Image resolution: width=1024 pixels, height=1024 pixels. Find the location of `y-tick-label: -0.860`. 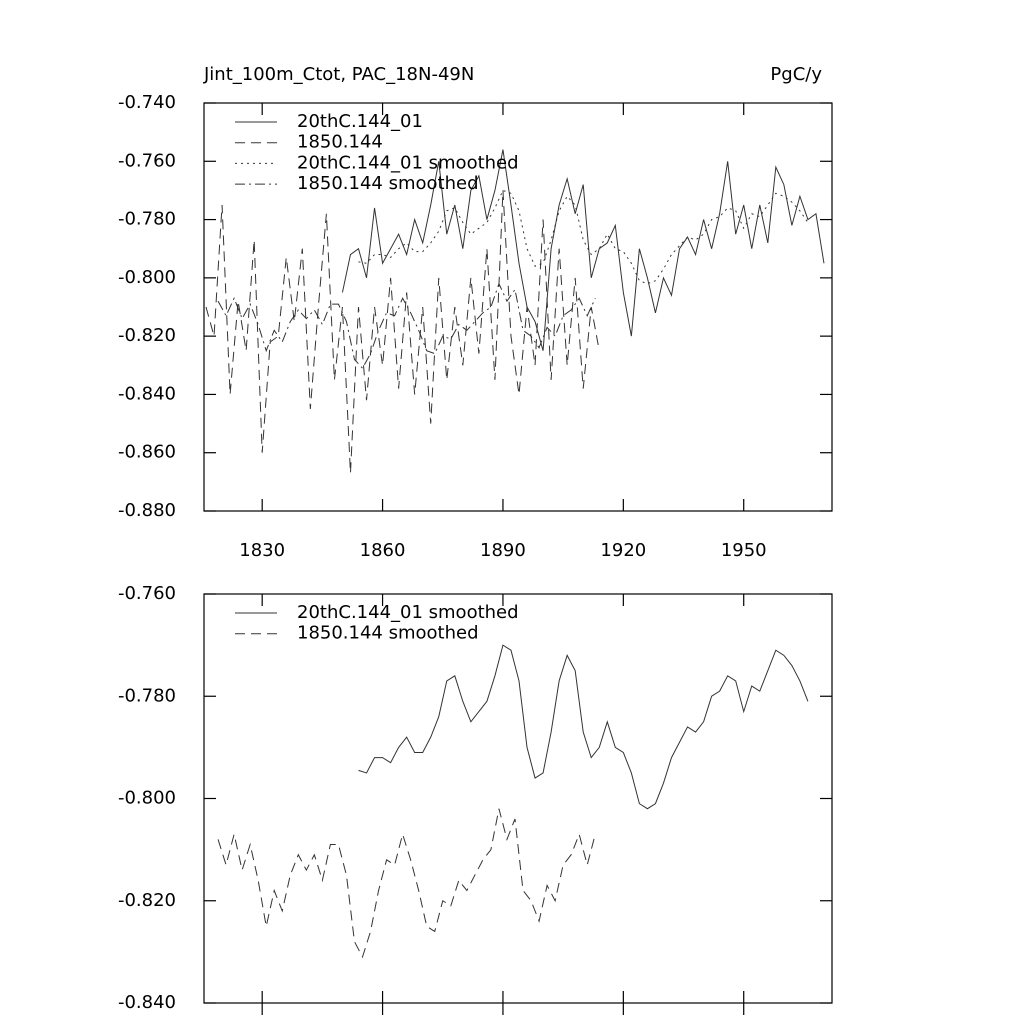

y-tick-label: -0.860 is located at coordinates (147, 452).